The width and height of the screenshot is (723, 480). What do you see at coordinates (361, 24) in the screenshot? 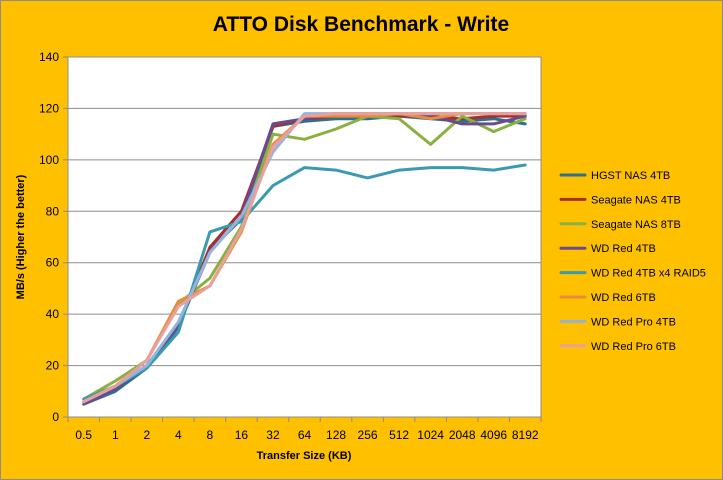
I see `chart-title: ATTO Disk Benchmark - Write` at bounding box center [361, 24].